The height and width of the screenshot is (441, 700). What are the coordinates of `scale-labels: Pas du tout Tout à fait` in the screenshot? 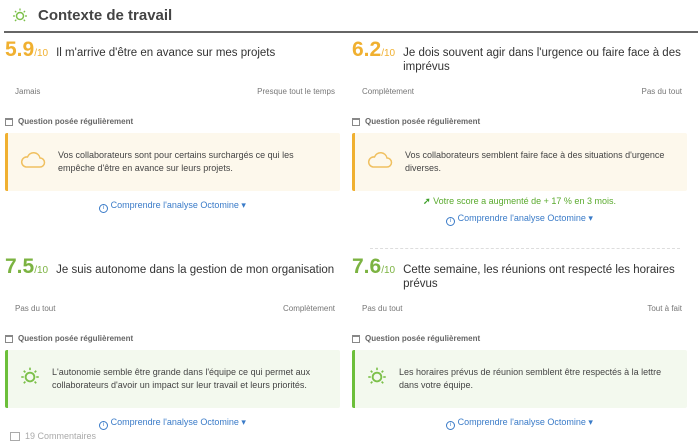 It's located at (522, 308).